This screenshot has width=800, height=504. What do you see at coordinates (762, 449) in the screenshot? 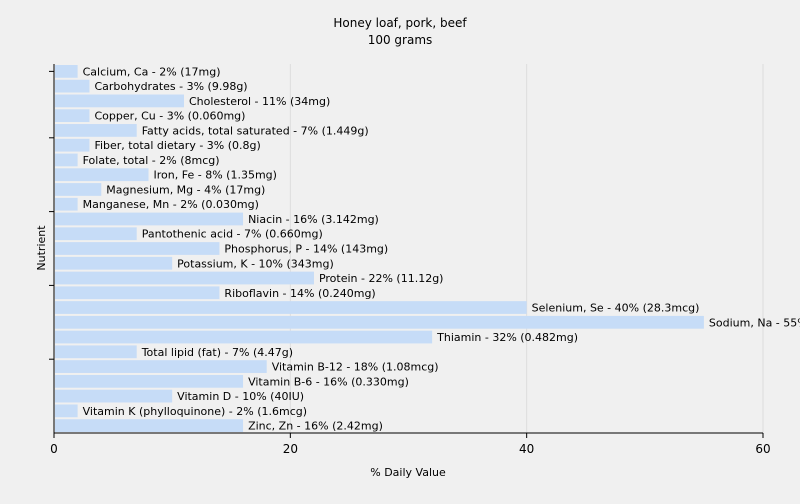
I see `x-tick-label: 60` at bounding box center [762, 449].